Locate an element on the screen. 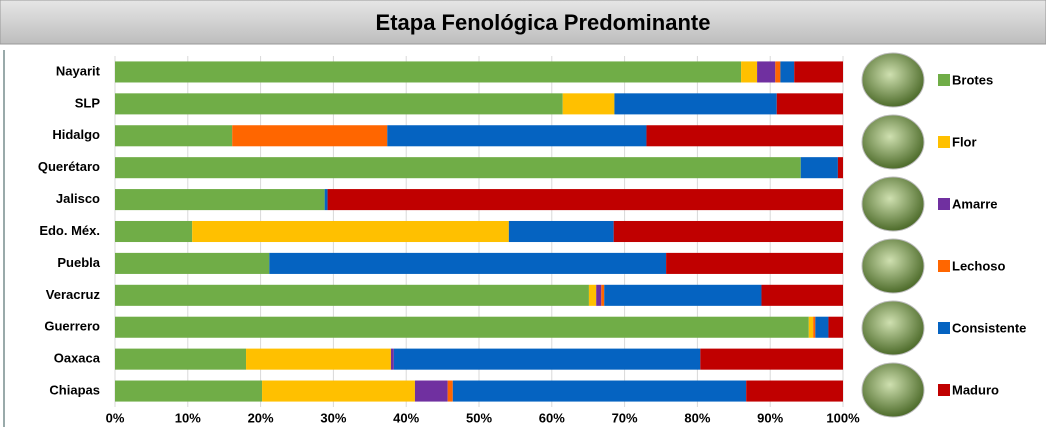  y-tick-label: Hidalgo is located at coordinates (76, 134).